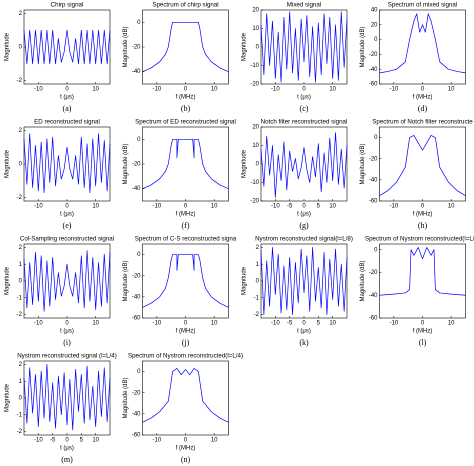 This screenshot has height=466, width=474. Describe the element at coordinates (423, 225) in the screenshot. I see `caption: (h)` at that location.